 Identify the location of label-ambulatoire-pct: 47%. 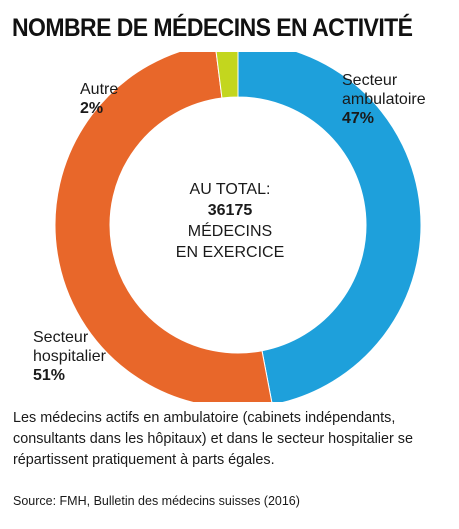
(358, 118).